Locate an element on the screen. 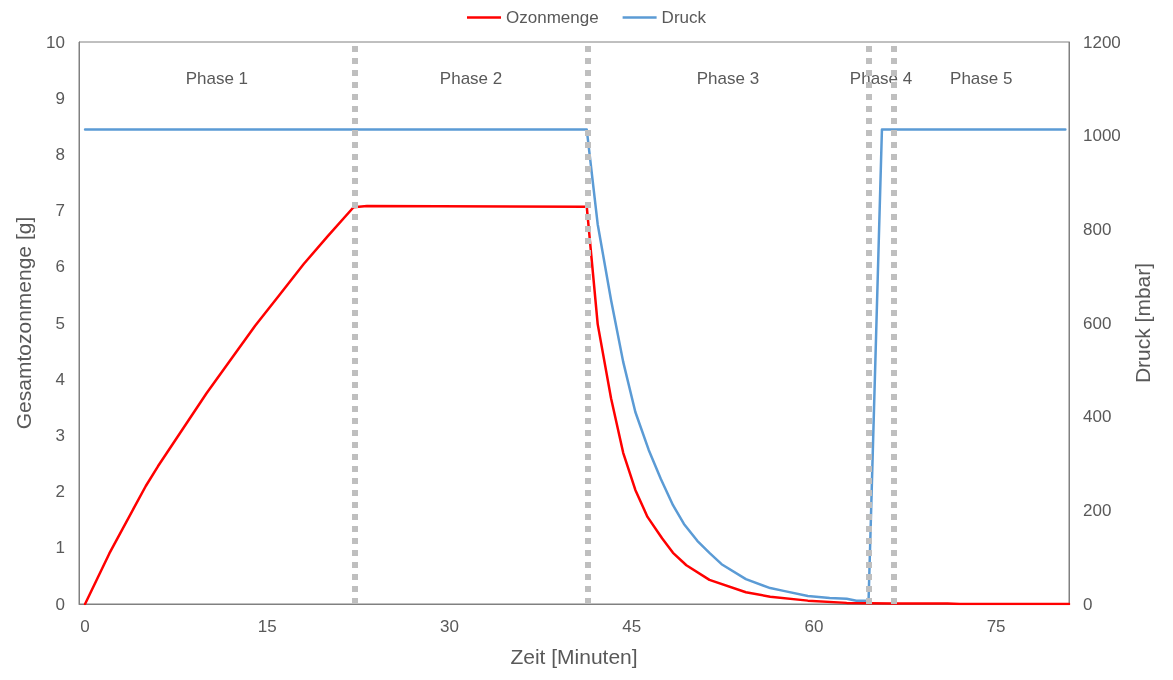 This screenshot has width=1173, height=680. y2-tick-label: 1000 is located at coordinates (1102, 136).